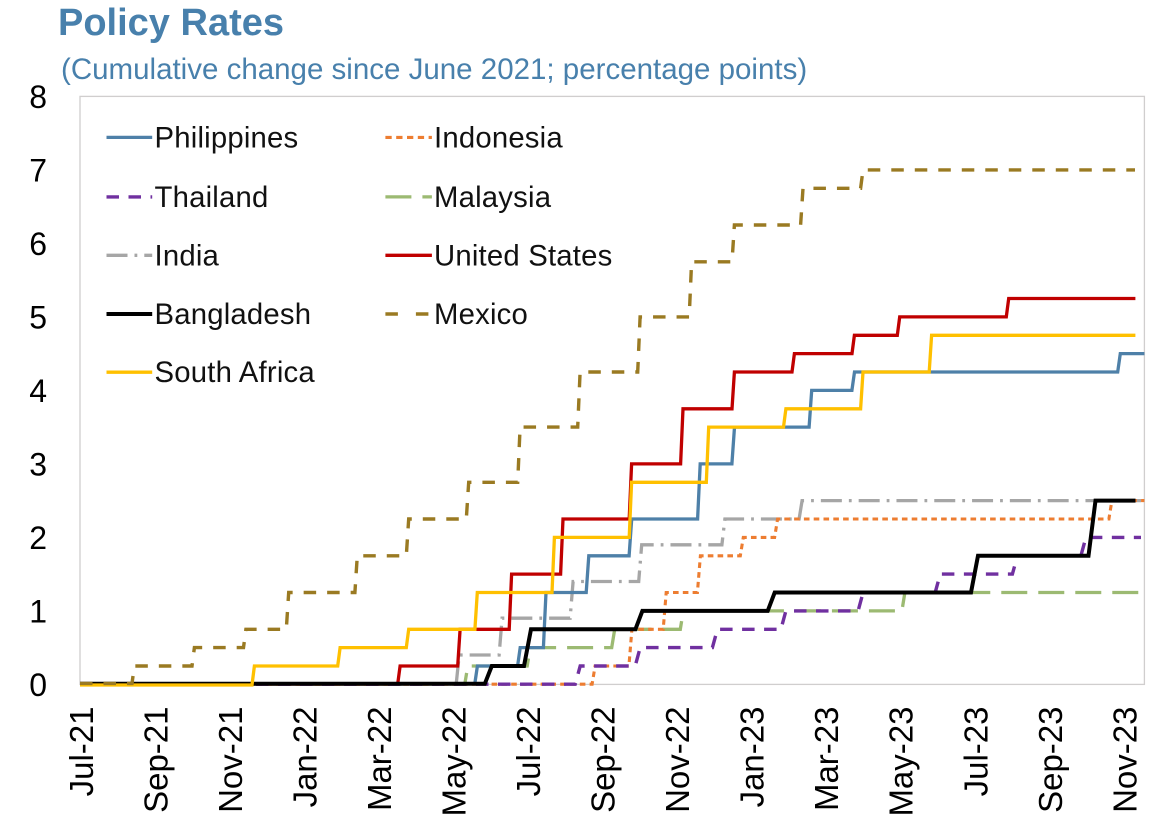 This screenshot has width=1170, height=820. I want to click on svg-text: 0, so click(38, 685).